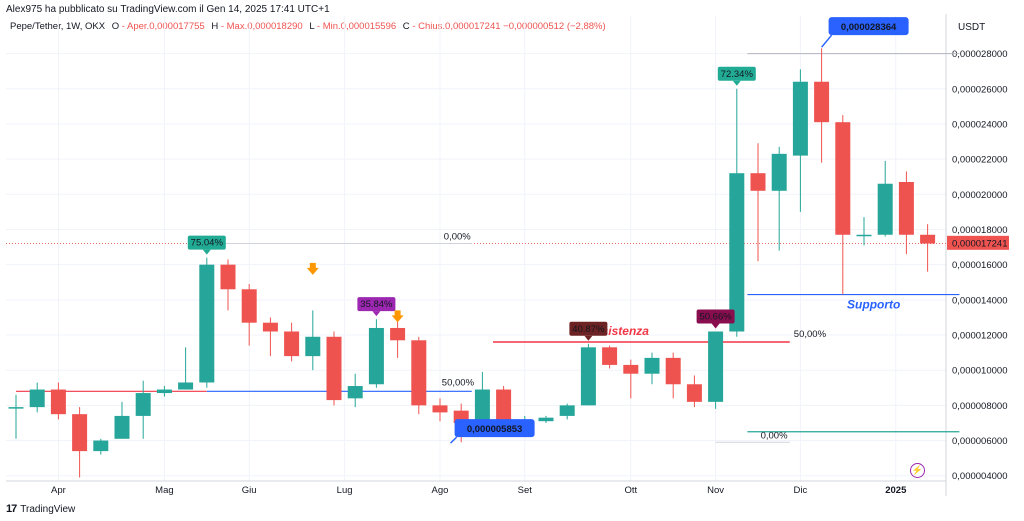 The height and width of the screenshot is (521, 1024). What do you see at coordinates (48, 509) in the screenshot?
I see `tradingview-brand: TradingView` at bounding box center [48, 509].